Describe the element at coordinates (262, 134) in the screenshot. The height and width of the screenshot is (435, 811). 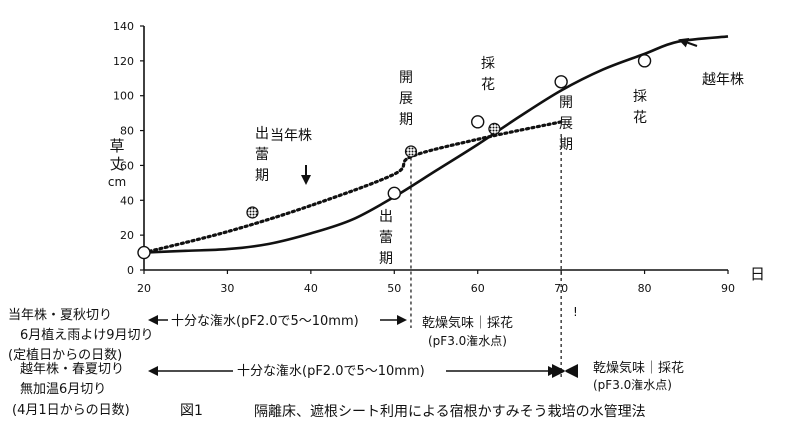
I see `stage-bud-touen-char: 出` at that location.